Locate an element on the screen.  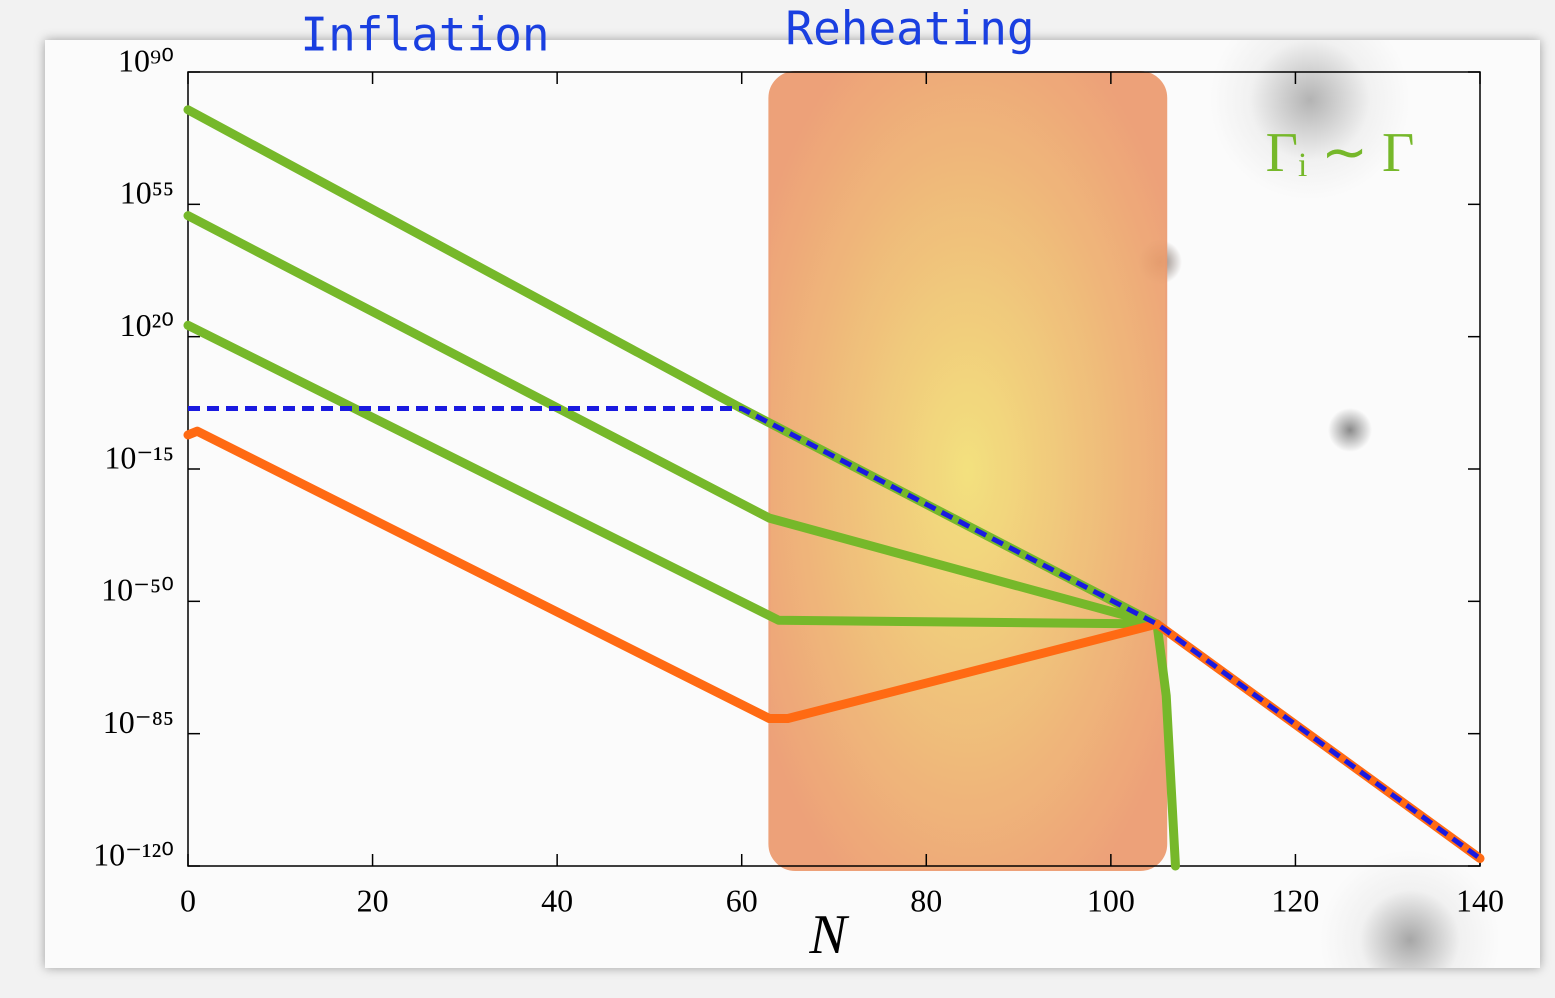
annotation: Inflation is located at coordinates (424, 35).